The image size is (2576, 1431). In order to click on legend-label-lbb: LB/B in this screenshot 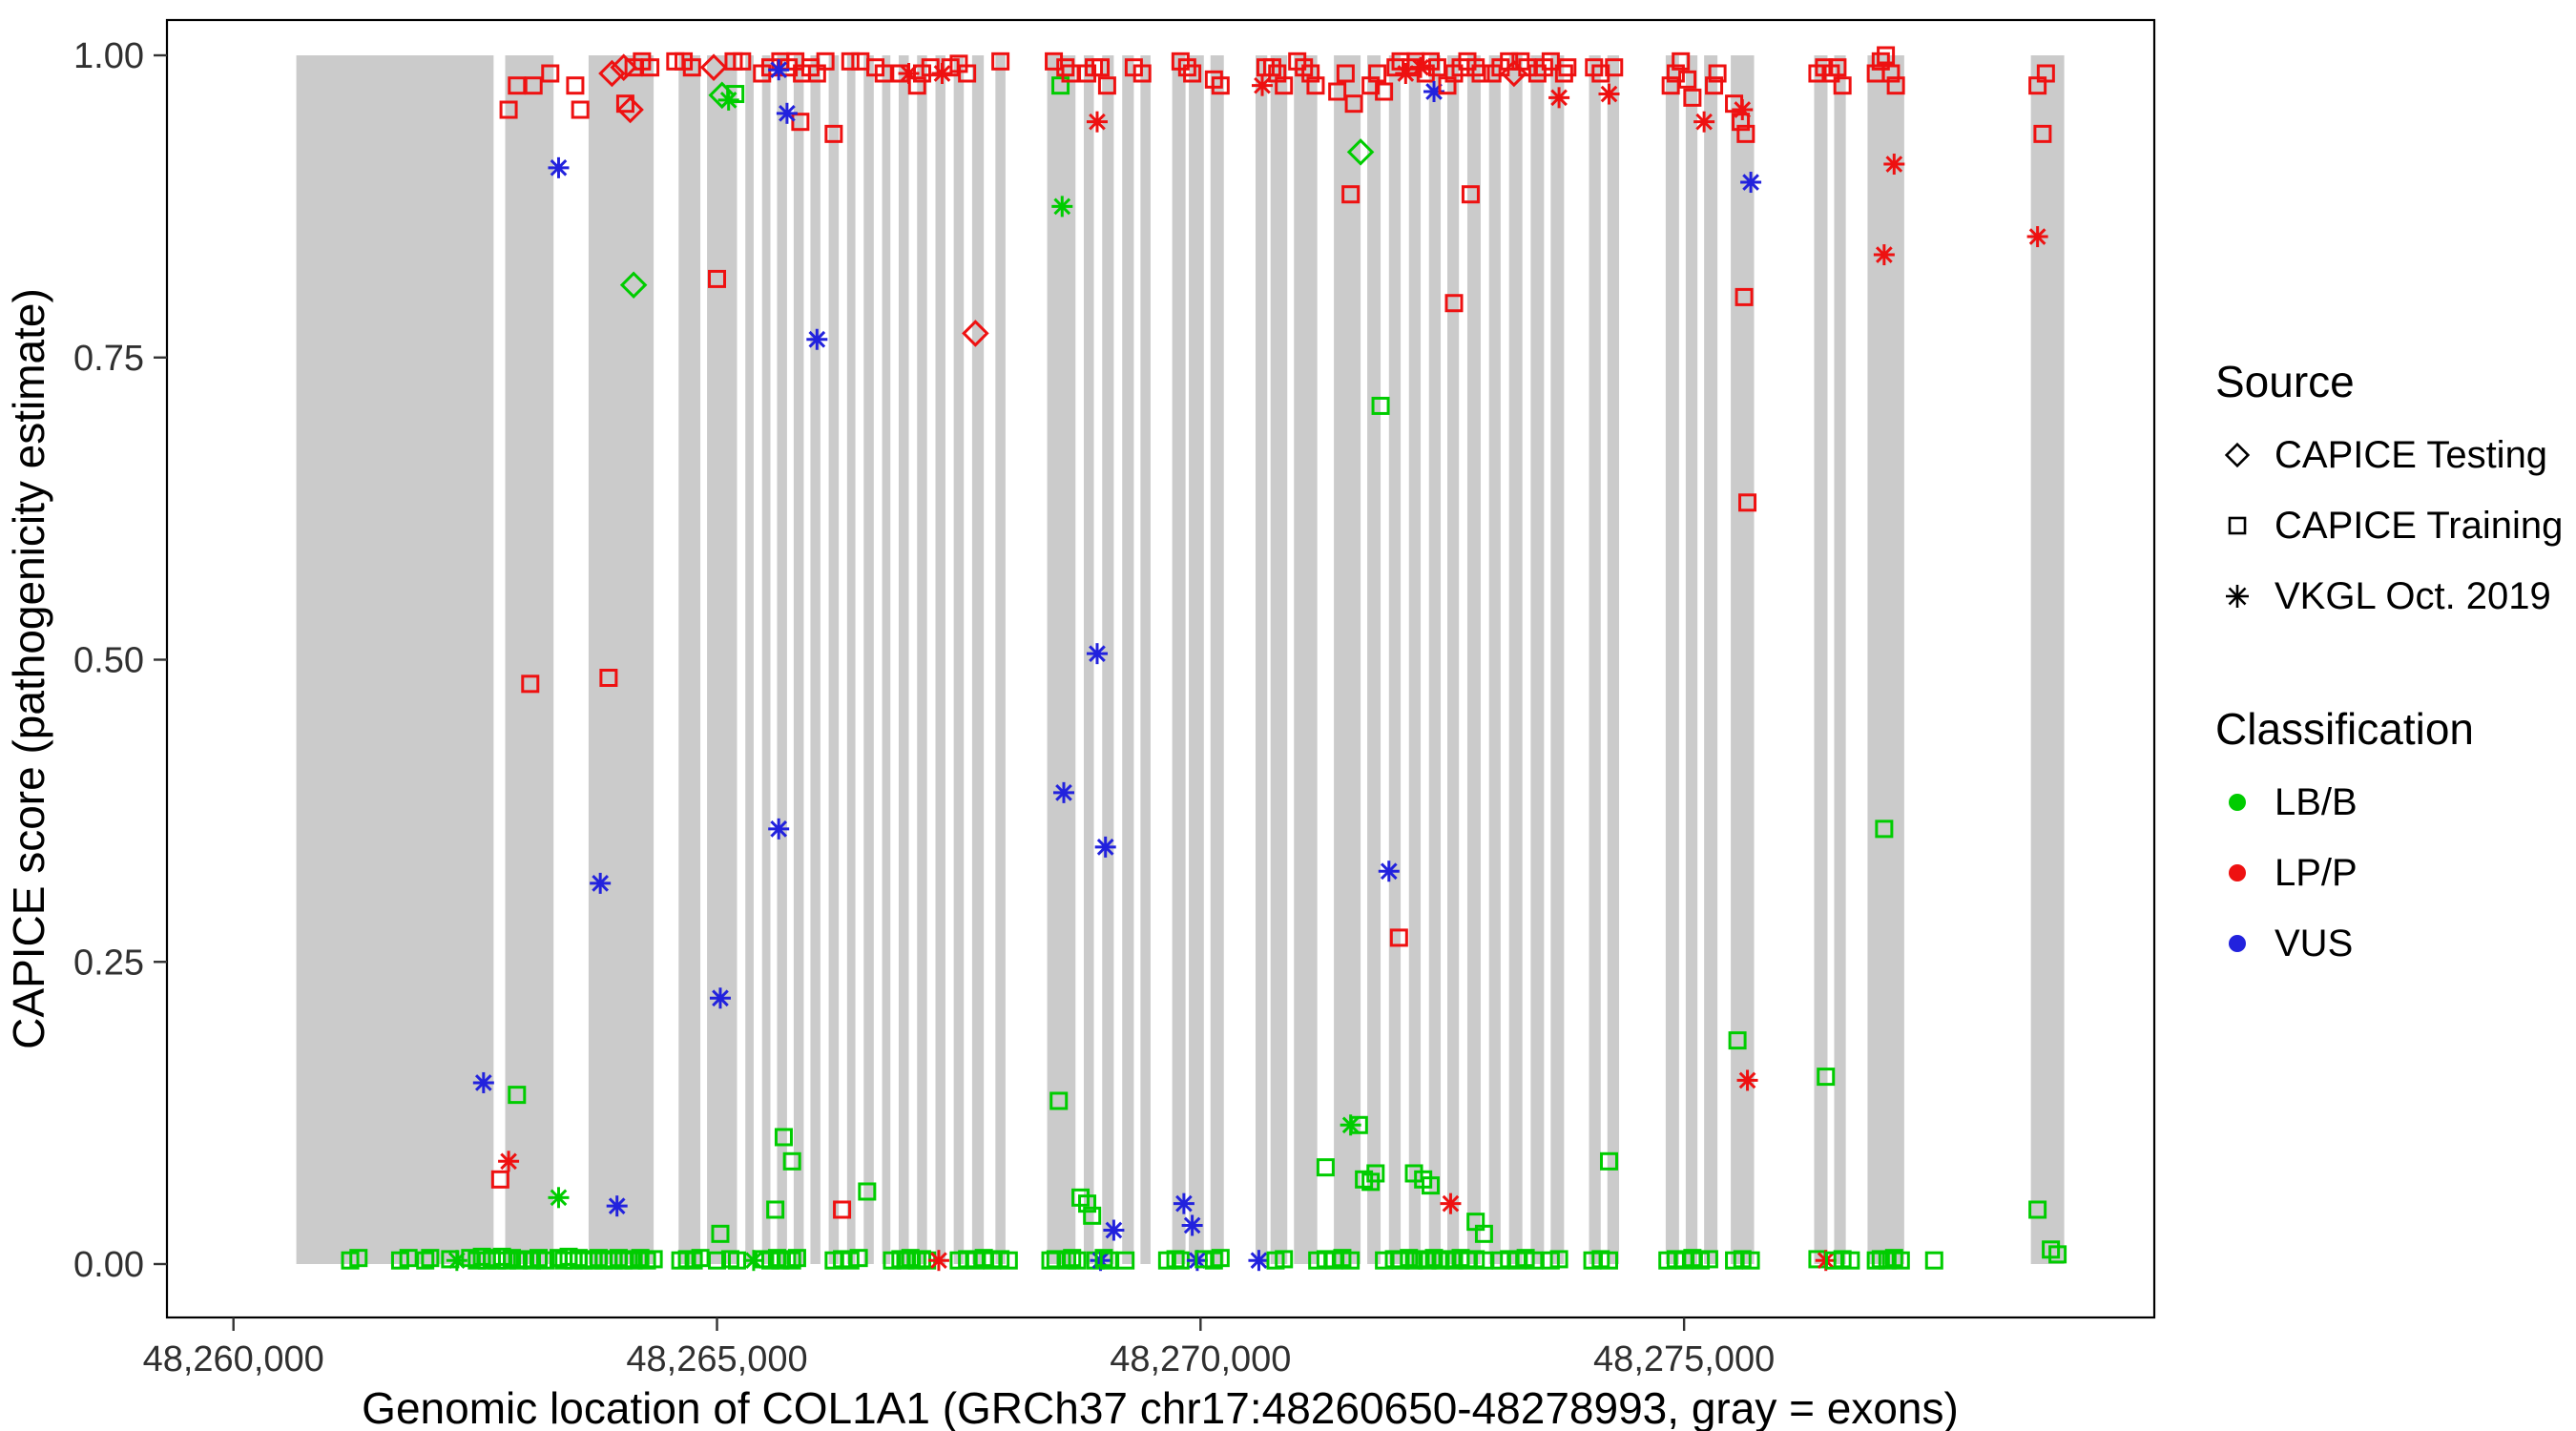, I will do `click(2316, 801)`.